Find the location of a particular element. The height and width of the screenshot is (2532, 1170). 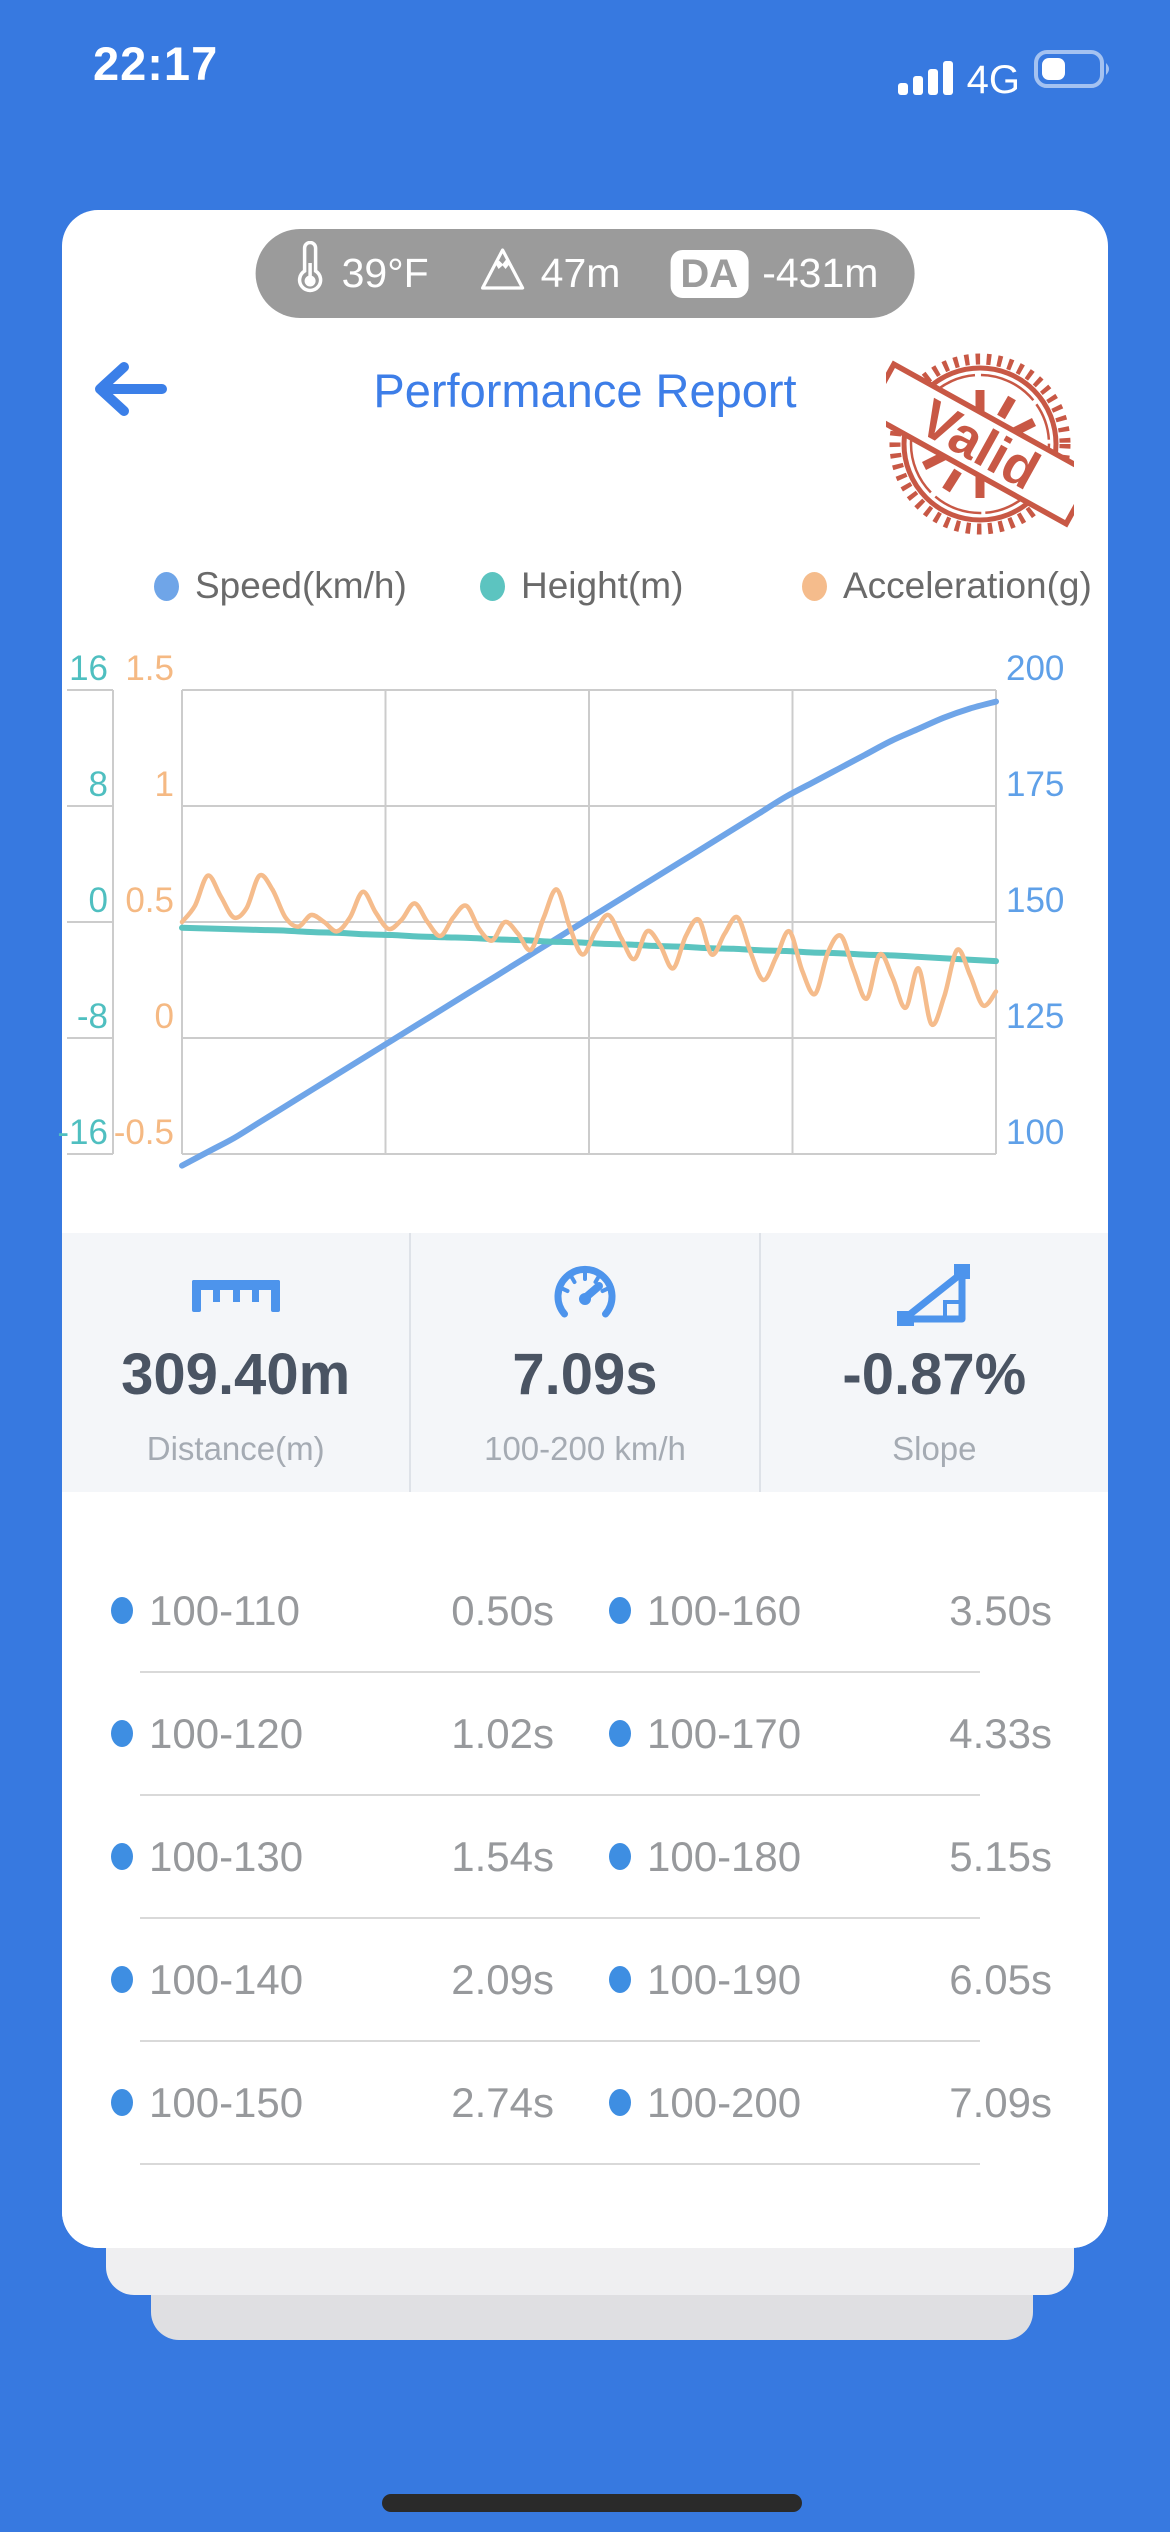

split-row: 100-130 1.54s 100-180 5.15s is located at coordinates (585, 1856).